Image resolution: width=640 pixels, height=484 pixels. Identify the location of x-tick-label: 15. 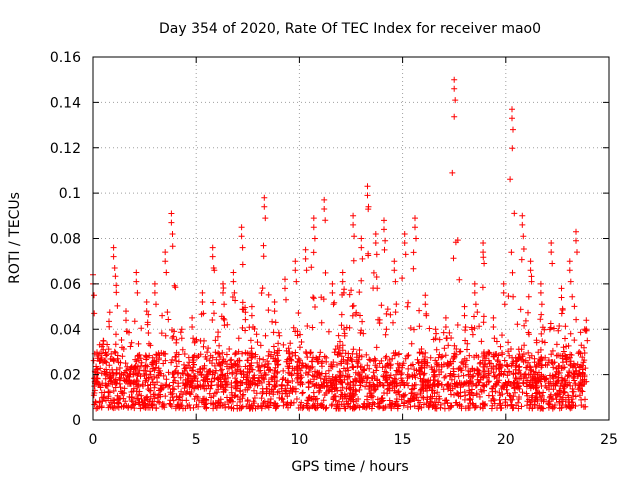
(403, 440).